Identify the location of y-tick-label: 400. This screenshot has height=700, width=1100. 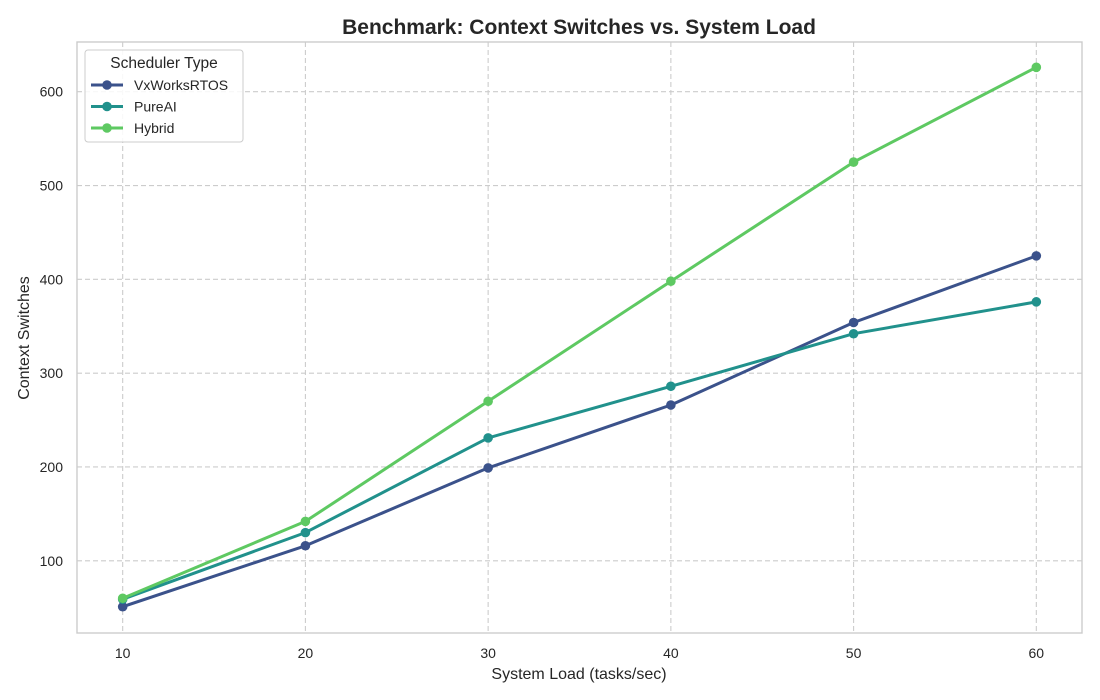
(52, 279).